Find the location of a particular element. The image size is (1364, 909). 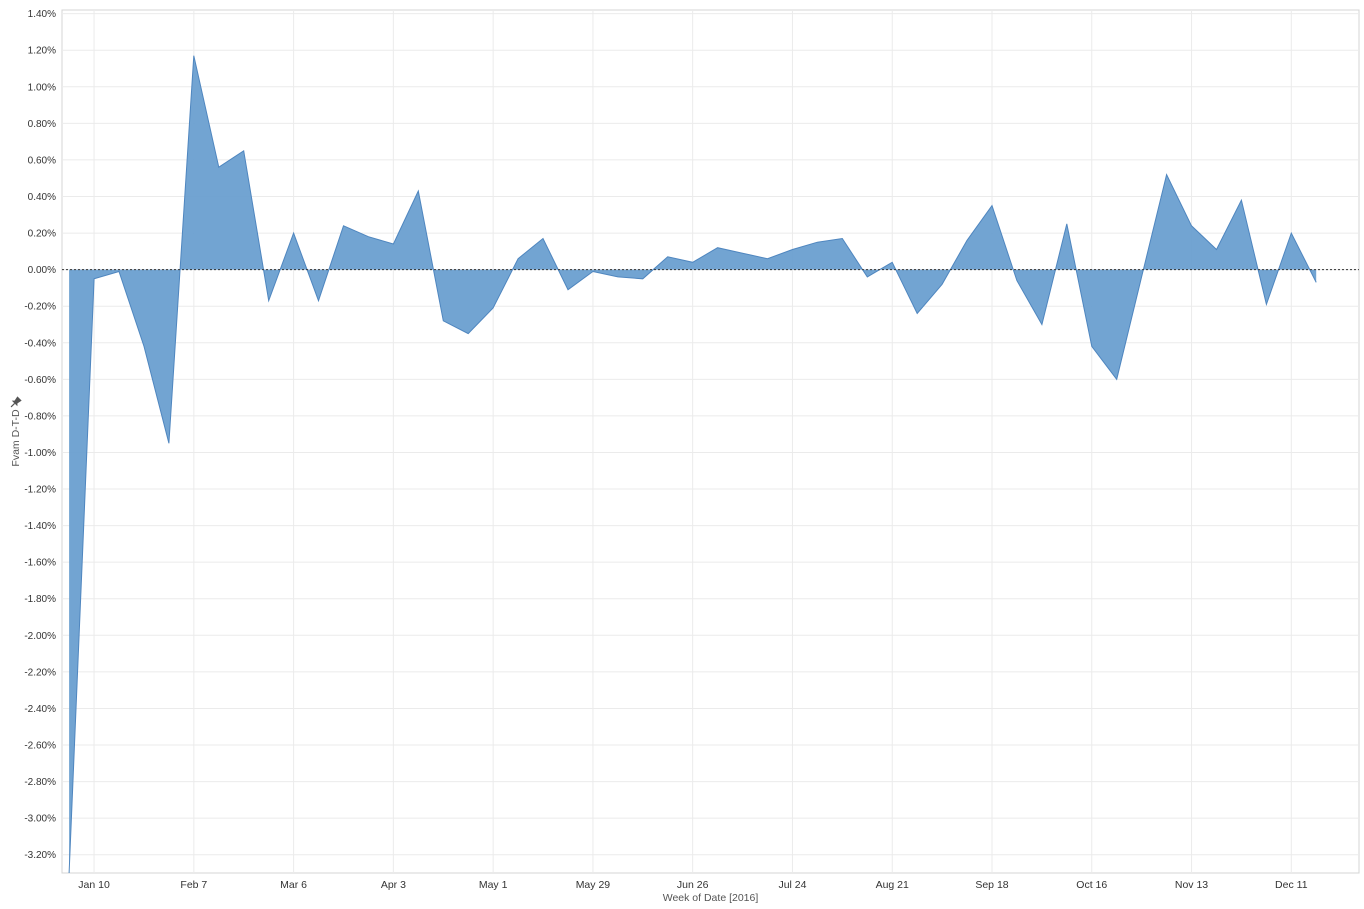

y-tick-label: -1.60% is located at coordinates (40, 563).